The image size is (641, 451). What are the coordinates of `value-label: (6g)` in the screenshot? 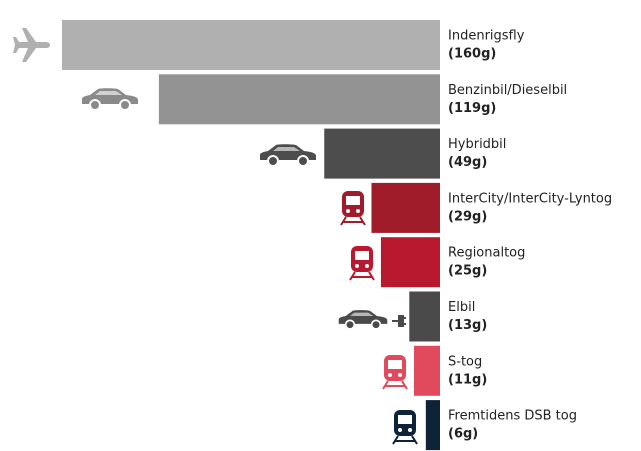 It's located at (463, 434).